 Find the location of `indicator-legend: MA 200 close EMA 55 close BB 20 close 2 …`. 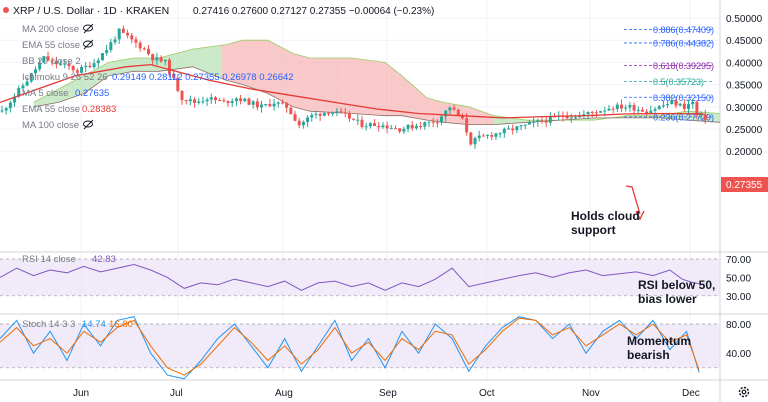

indicator-legend: MA 200 close EMA 55 close BB 20 close 2 … is located at coordinates (158, 77).